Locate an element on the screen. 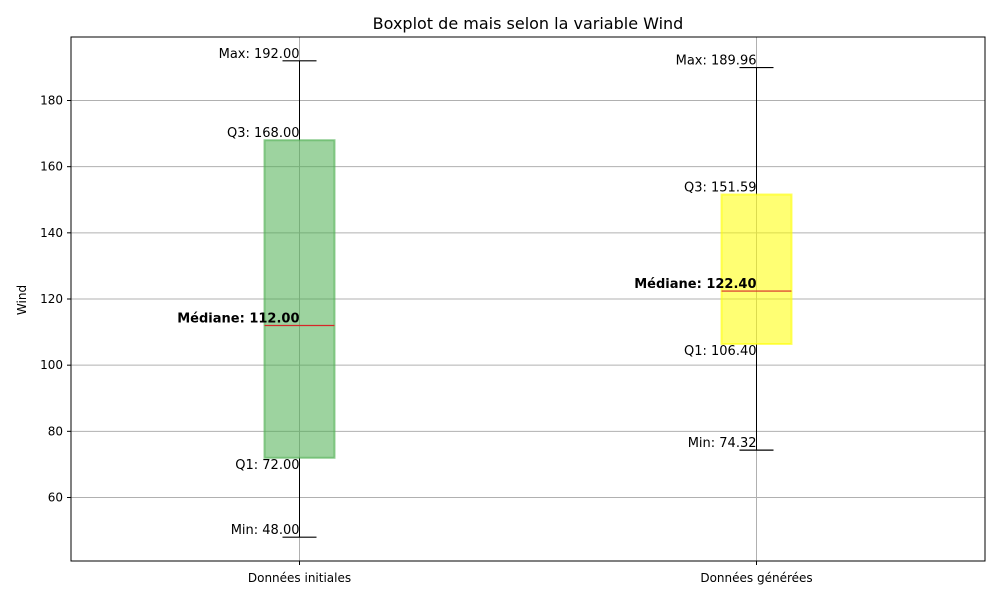 This screenshot has height=600, width=1000. y-axis-label: Wind is located at coordinates (22, 300).